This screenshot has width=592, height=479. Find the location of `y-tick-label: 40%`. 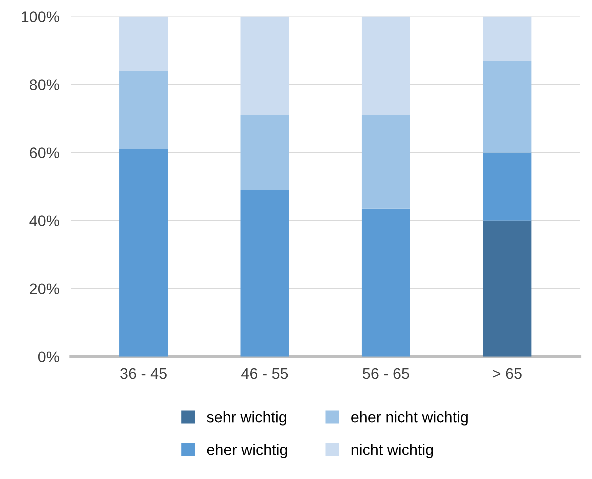

y-tick-label: 40% is located at coordinates (45, 221).